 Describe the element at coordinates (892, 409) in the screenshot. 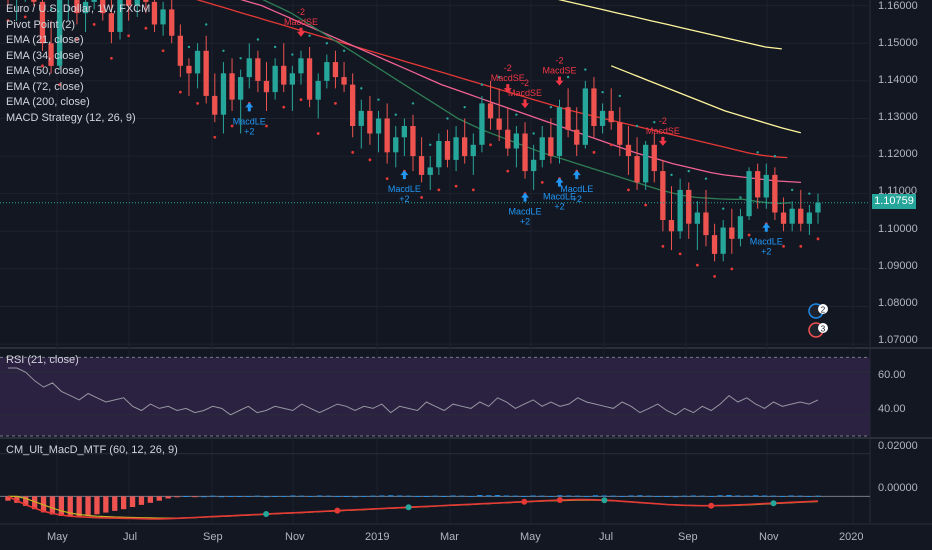

I see `rsi-axis-label: 40.00` at that location.